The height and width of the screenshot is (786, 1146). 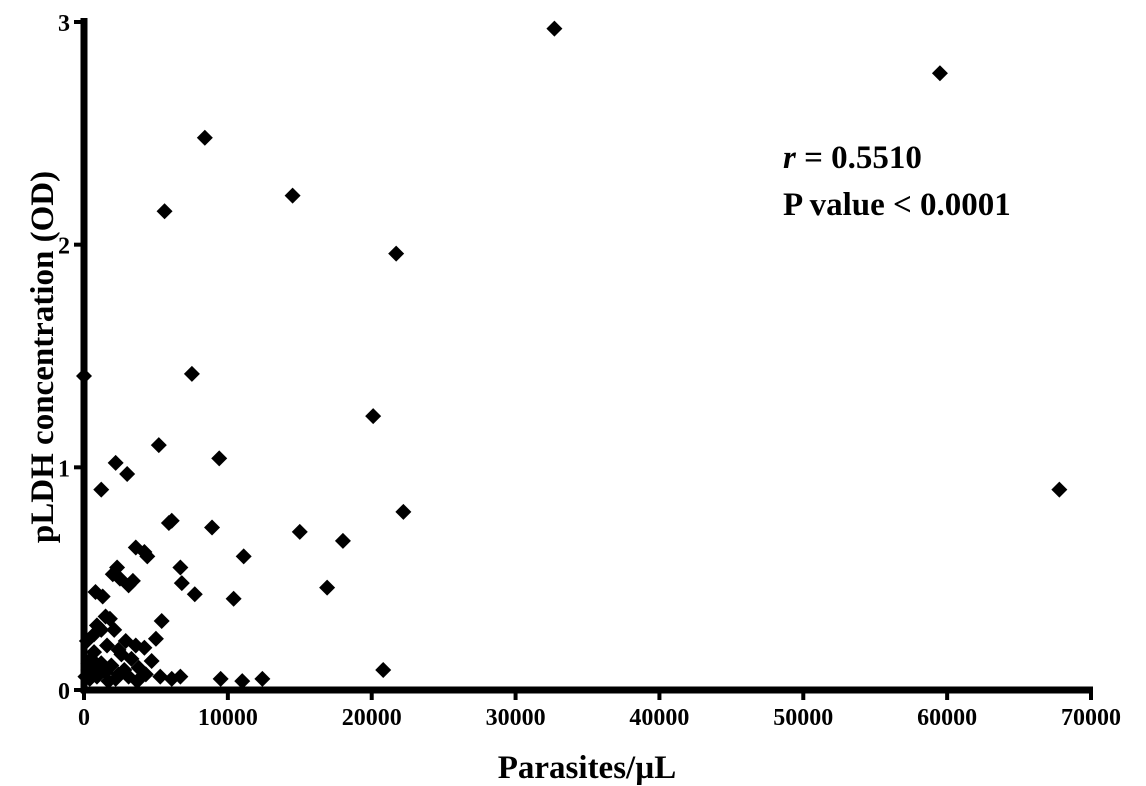 I want to click on x-tick-label: 10000, so click(x=228, y=718).